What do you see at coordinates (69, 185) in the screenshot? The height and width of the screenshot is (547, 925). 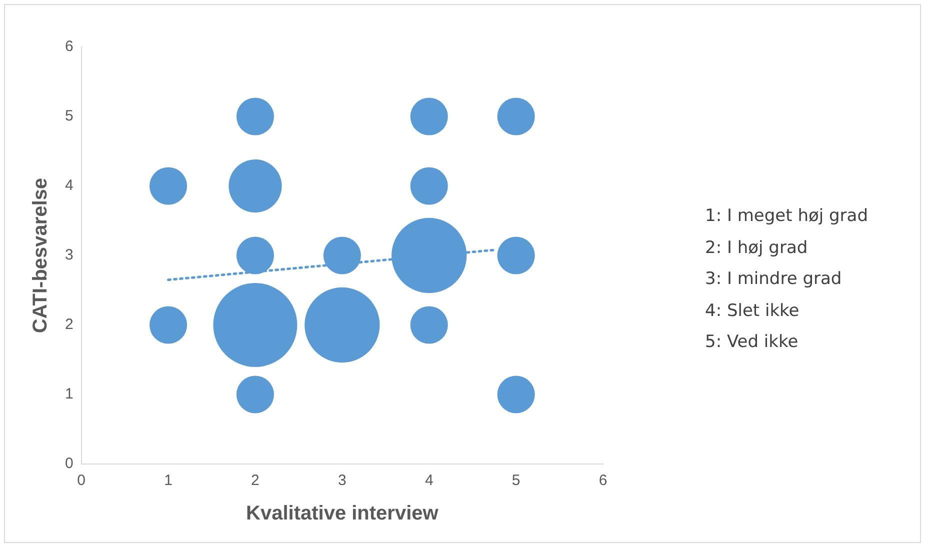 I see `y-tick-label: 4` at bounding box center [69, 185].